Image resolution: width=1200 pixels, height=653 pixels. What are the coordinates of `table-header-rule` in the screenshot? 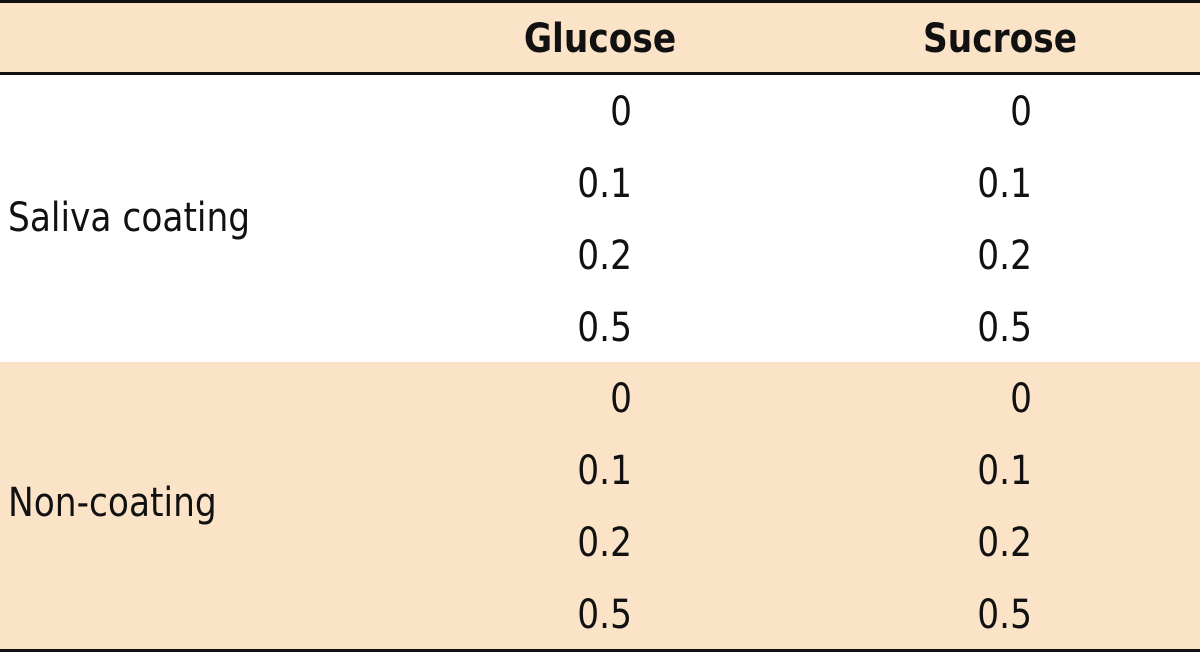 It's located at (600, 73).